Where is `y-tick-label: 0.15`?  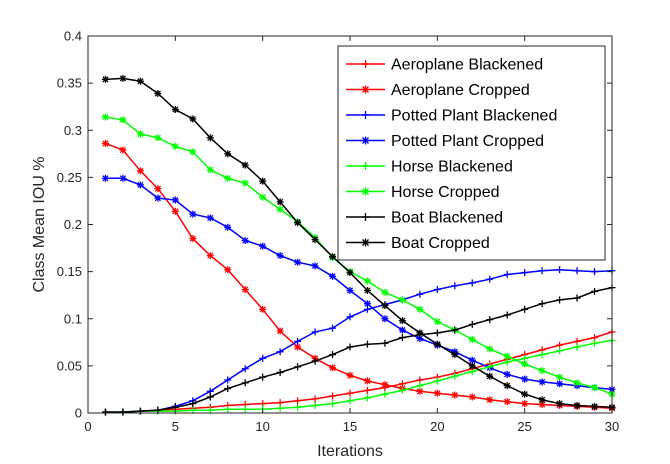
y-tick-label: 0.15 is located at coordinates (69, 271).